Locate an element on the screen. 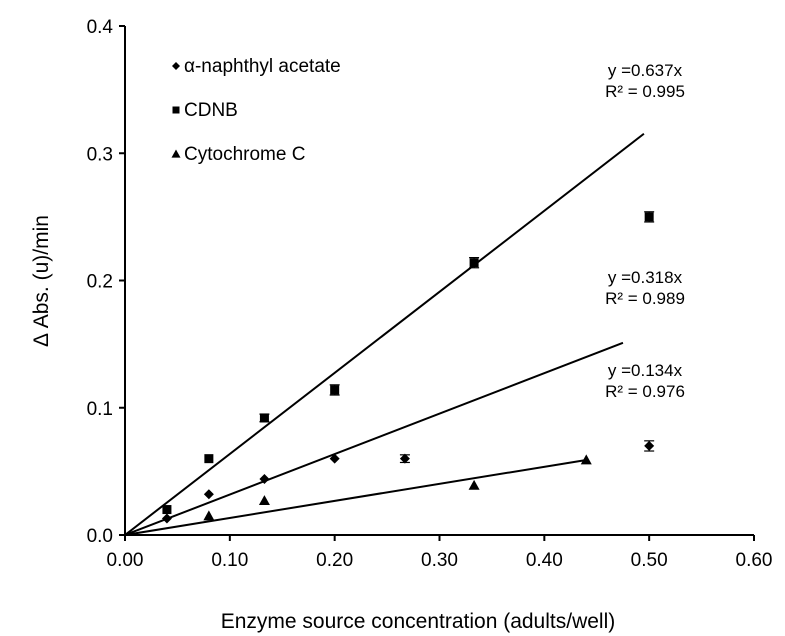  legend-triangle-marker is located at coordinates (176, 153).